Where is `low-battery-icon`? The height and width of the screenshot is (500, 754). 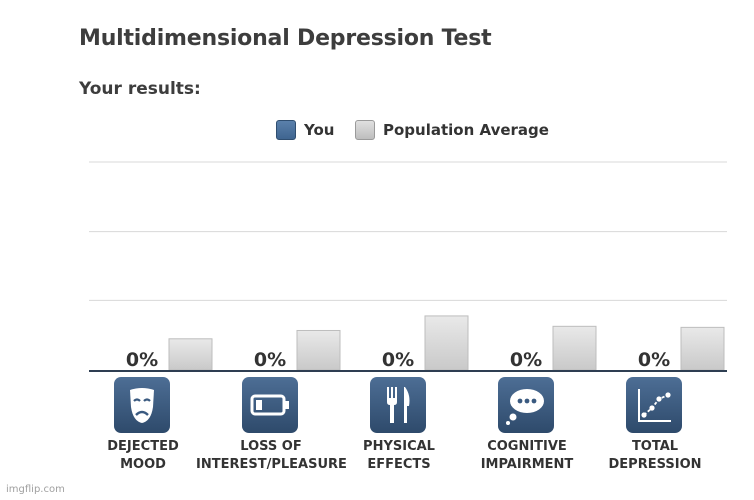
low-battery-icon is located at coordinates (270, 405).